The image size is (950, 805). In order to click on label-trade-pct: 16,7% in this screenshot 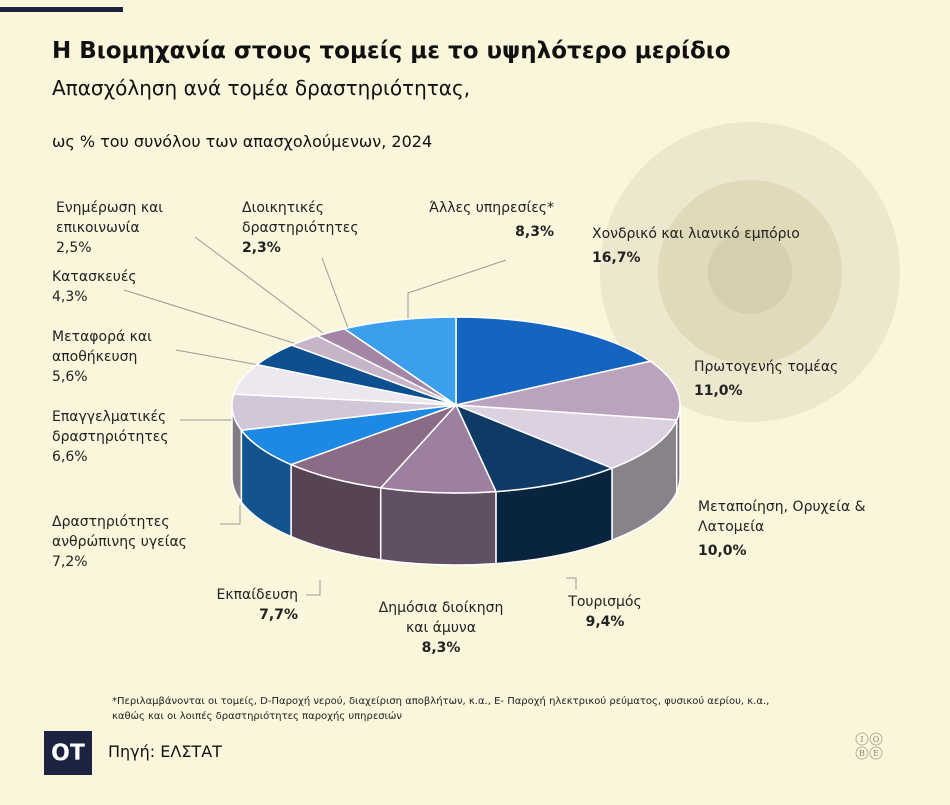, I will do `click(616, 258)`.